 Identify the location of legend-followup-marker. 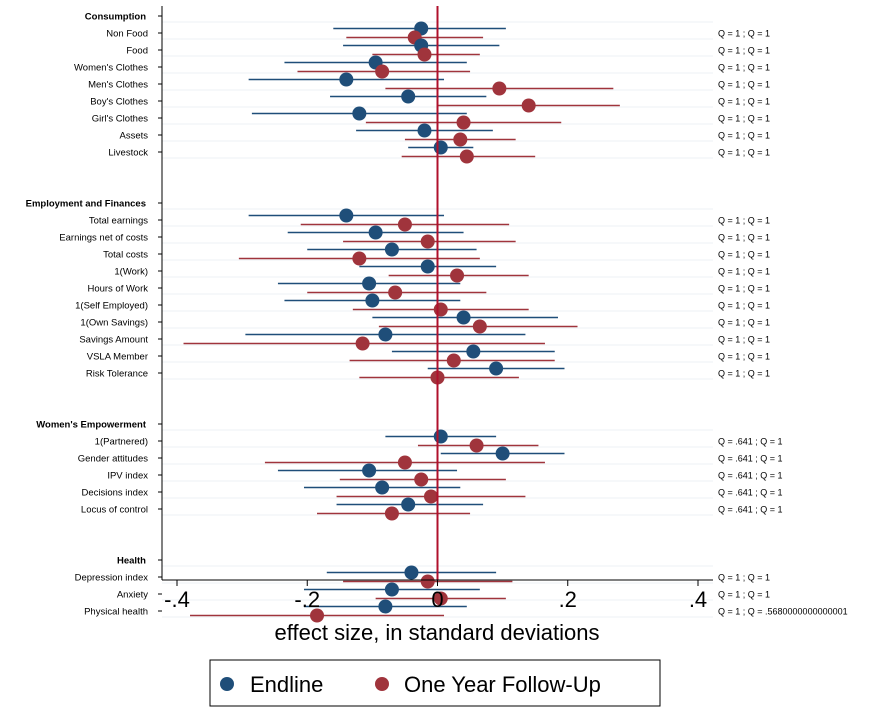
(382, 684).